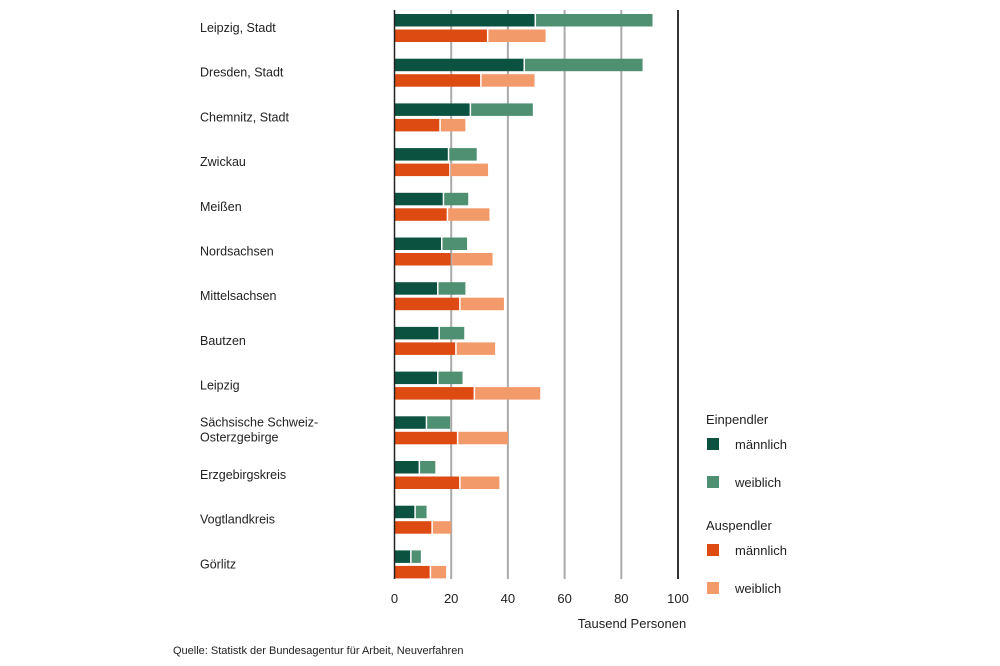 The width and height of the screenshot is (1000, 666). What do you see at coordinates (221, 207) in the screenshot?
I see `category-label: Meißen` at bounding box center [221, 207].